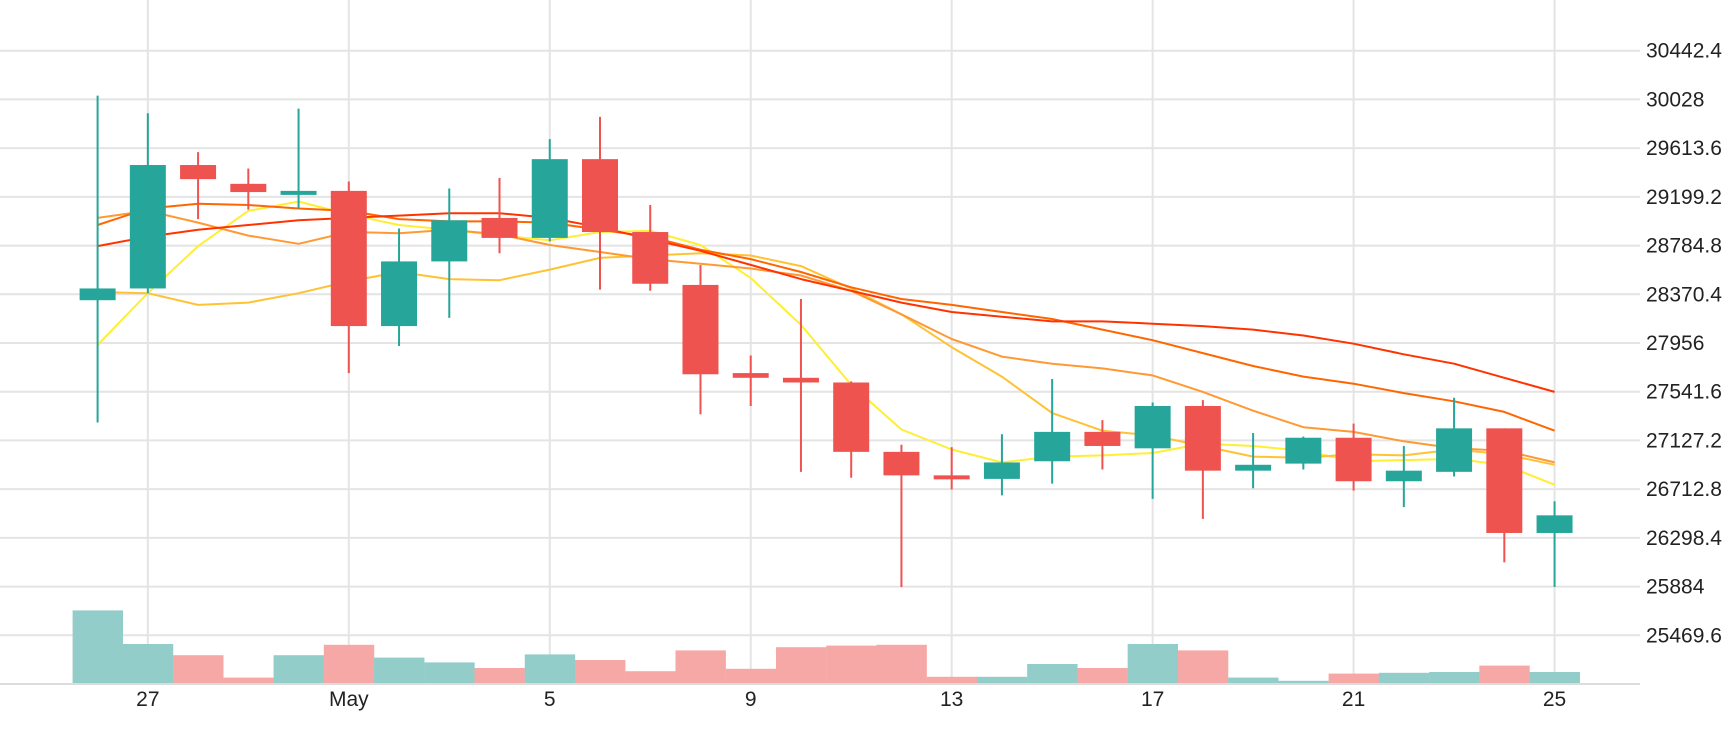 Image resolution: width=1730 pixels, height=730 pixels. I want to click on y-tick-label: 26712.8, so click(1684, 489).